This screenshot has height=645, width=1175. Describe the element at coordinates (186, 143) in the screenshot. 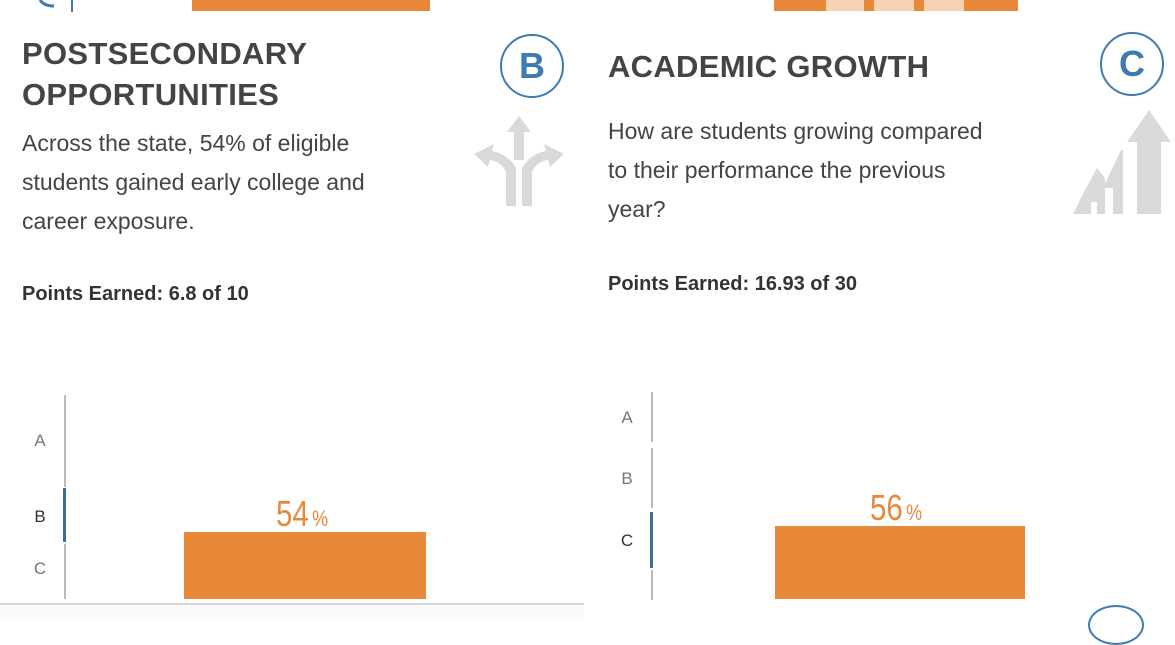

I see `description-line: Across the state, 54% of eligible` at that location.